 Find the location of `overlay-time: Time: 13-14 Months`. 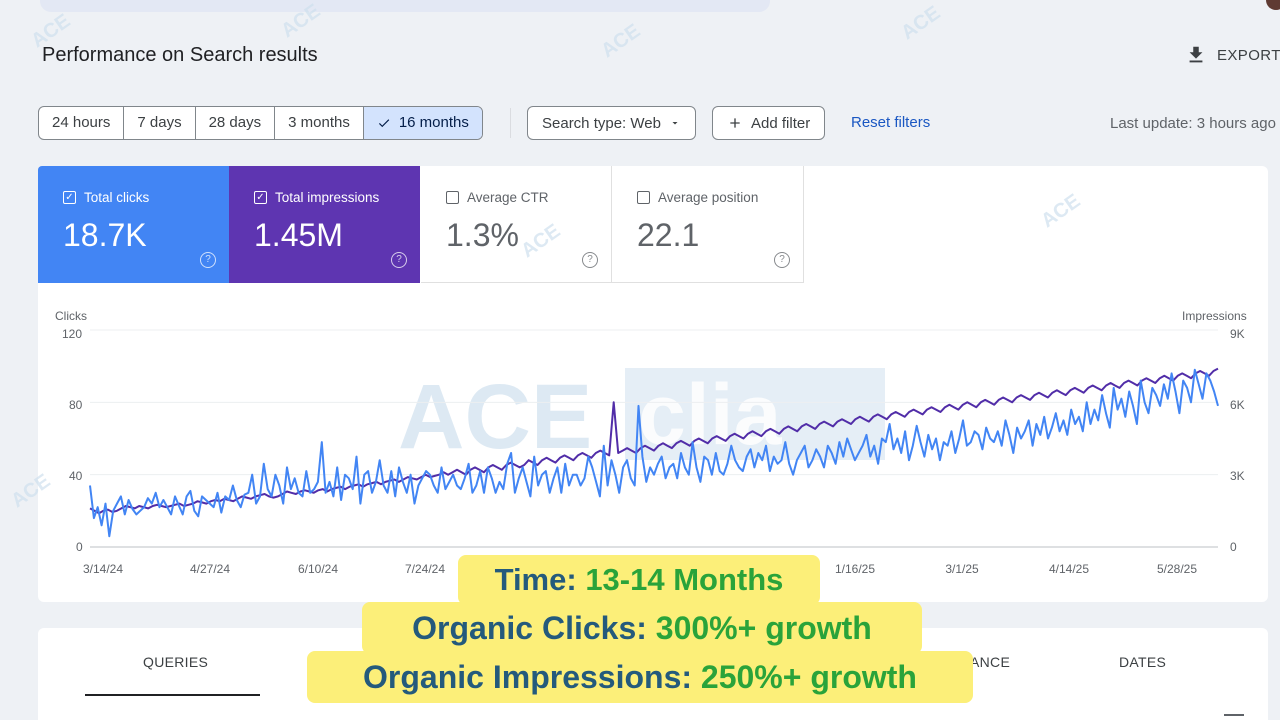

overlay-time: Time: 13-14 Months is located at coordinates (639, 580).